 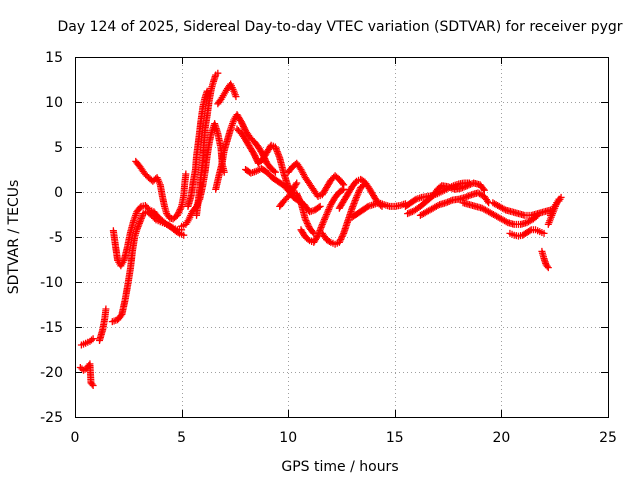 I want to click on series-arc-c, so click(x=103, y=324).